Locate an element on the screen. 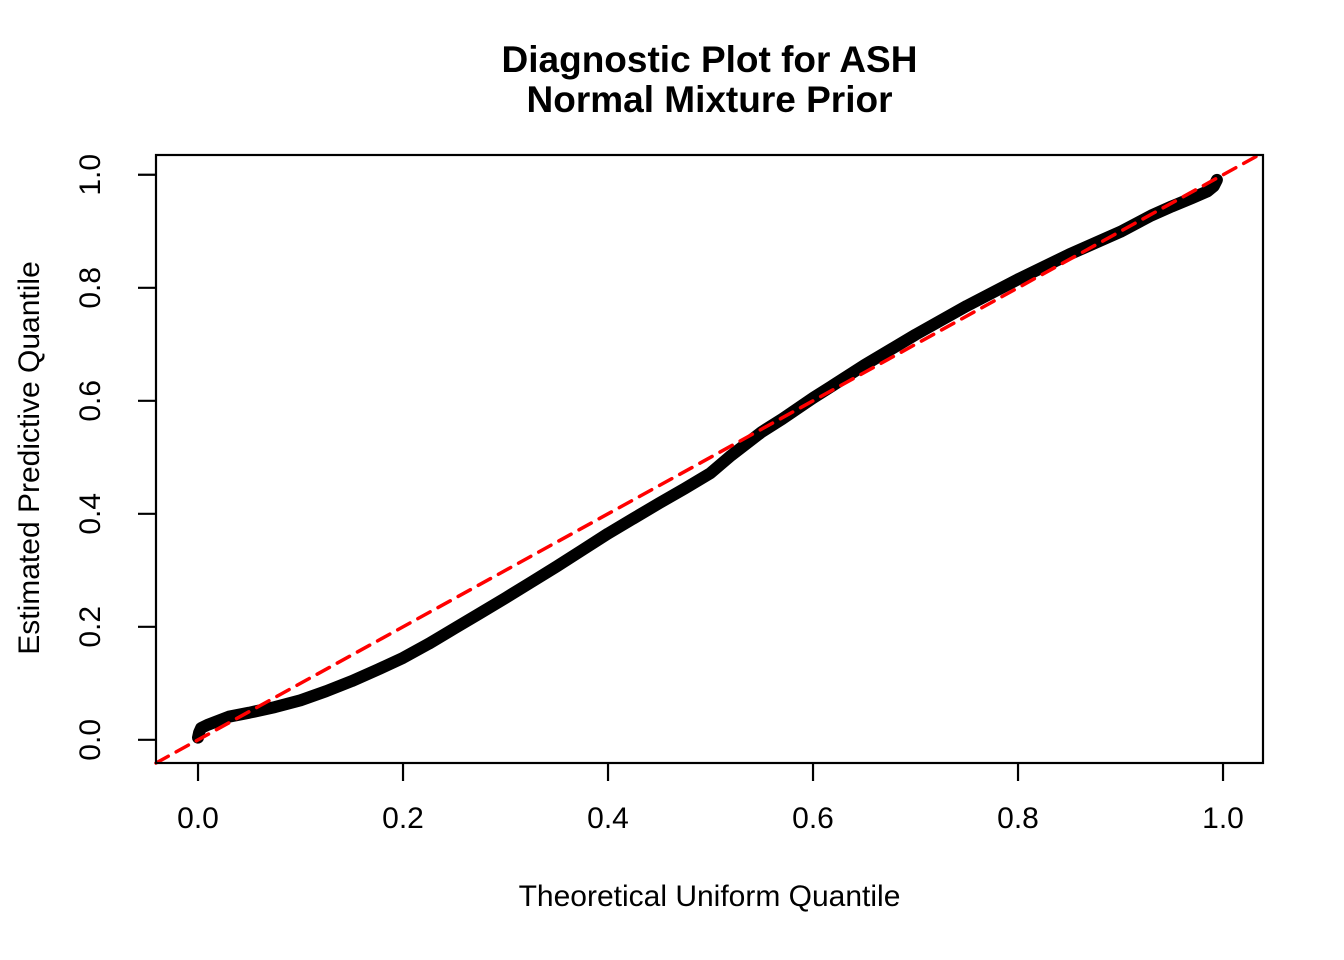 The width and height of the screenshot is (1344, 960). y-axis-tick-label: 0.4 is located at coordinates (90, 514).